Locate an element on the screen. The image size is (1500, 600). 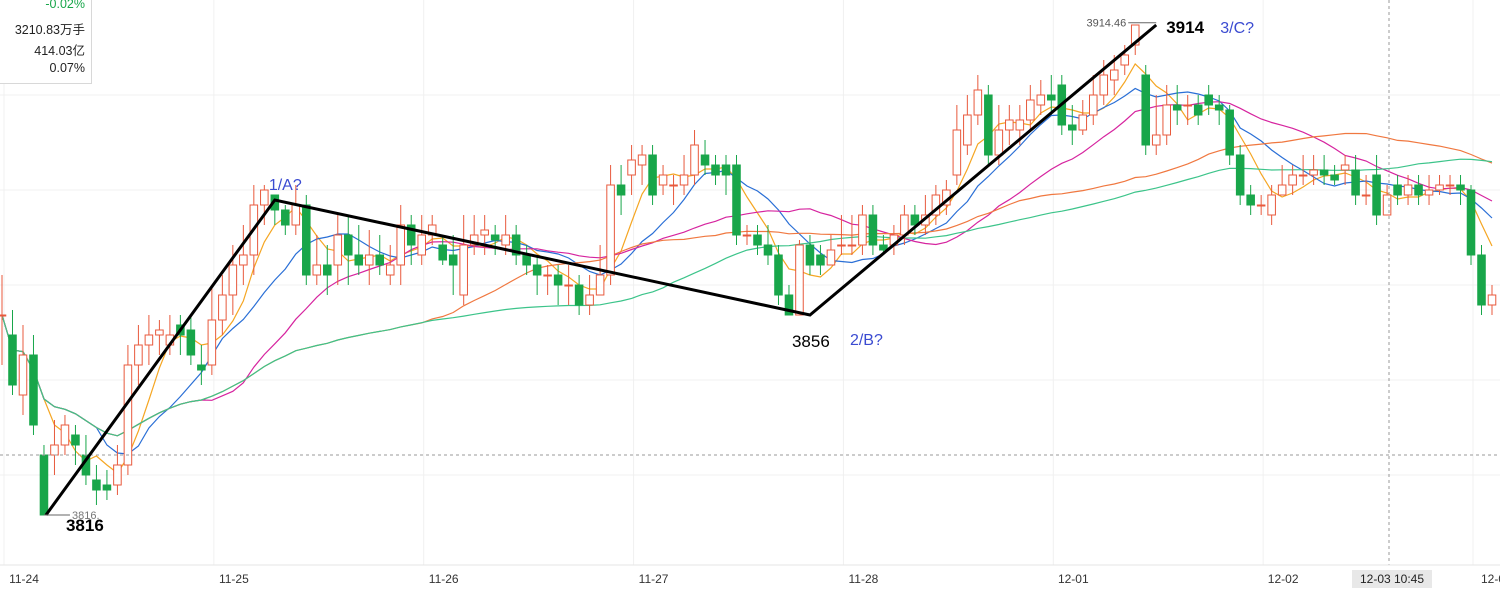
crosshair-time-box is located at coordinates (1392, 579).